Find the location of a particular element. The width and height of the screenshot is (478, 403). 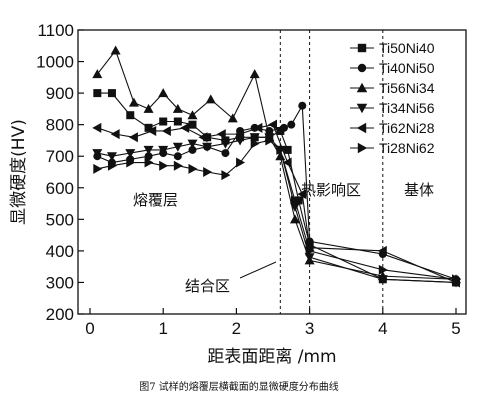

legend-entry: Ti50Ni40 is located at coordinates (392, 48).